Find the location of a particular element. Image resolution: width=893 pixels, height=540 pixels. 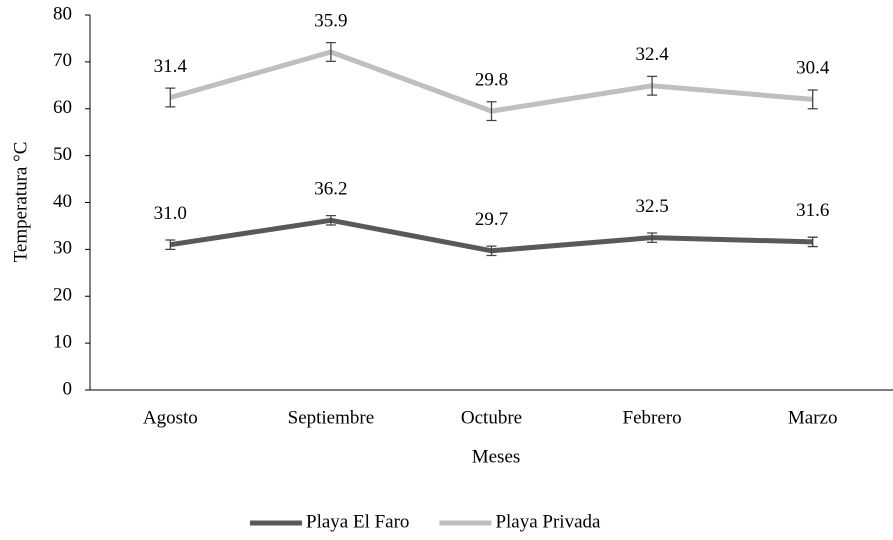

data-label: 29.7 is located at coordinates (491, 219).